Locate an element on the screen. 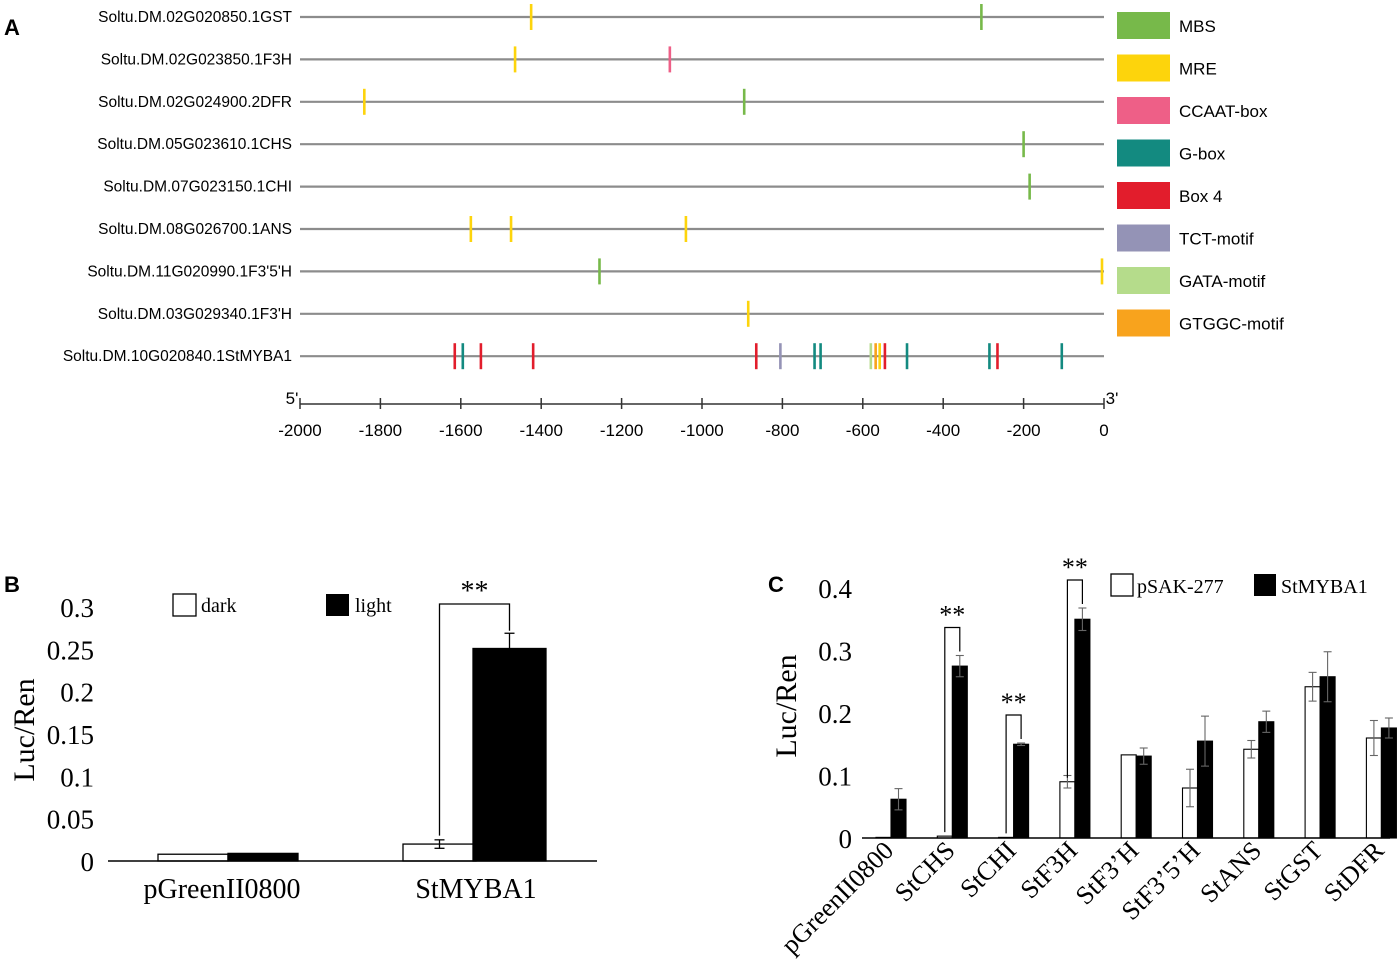 The height and width of the screenshot is (975, 1398). gene-name-label: Soltu.DM.07G023150.1CHI is located at coordinates (197, 187).